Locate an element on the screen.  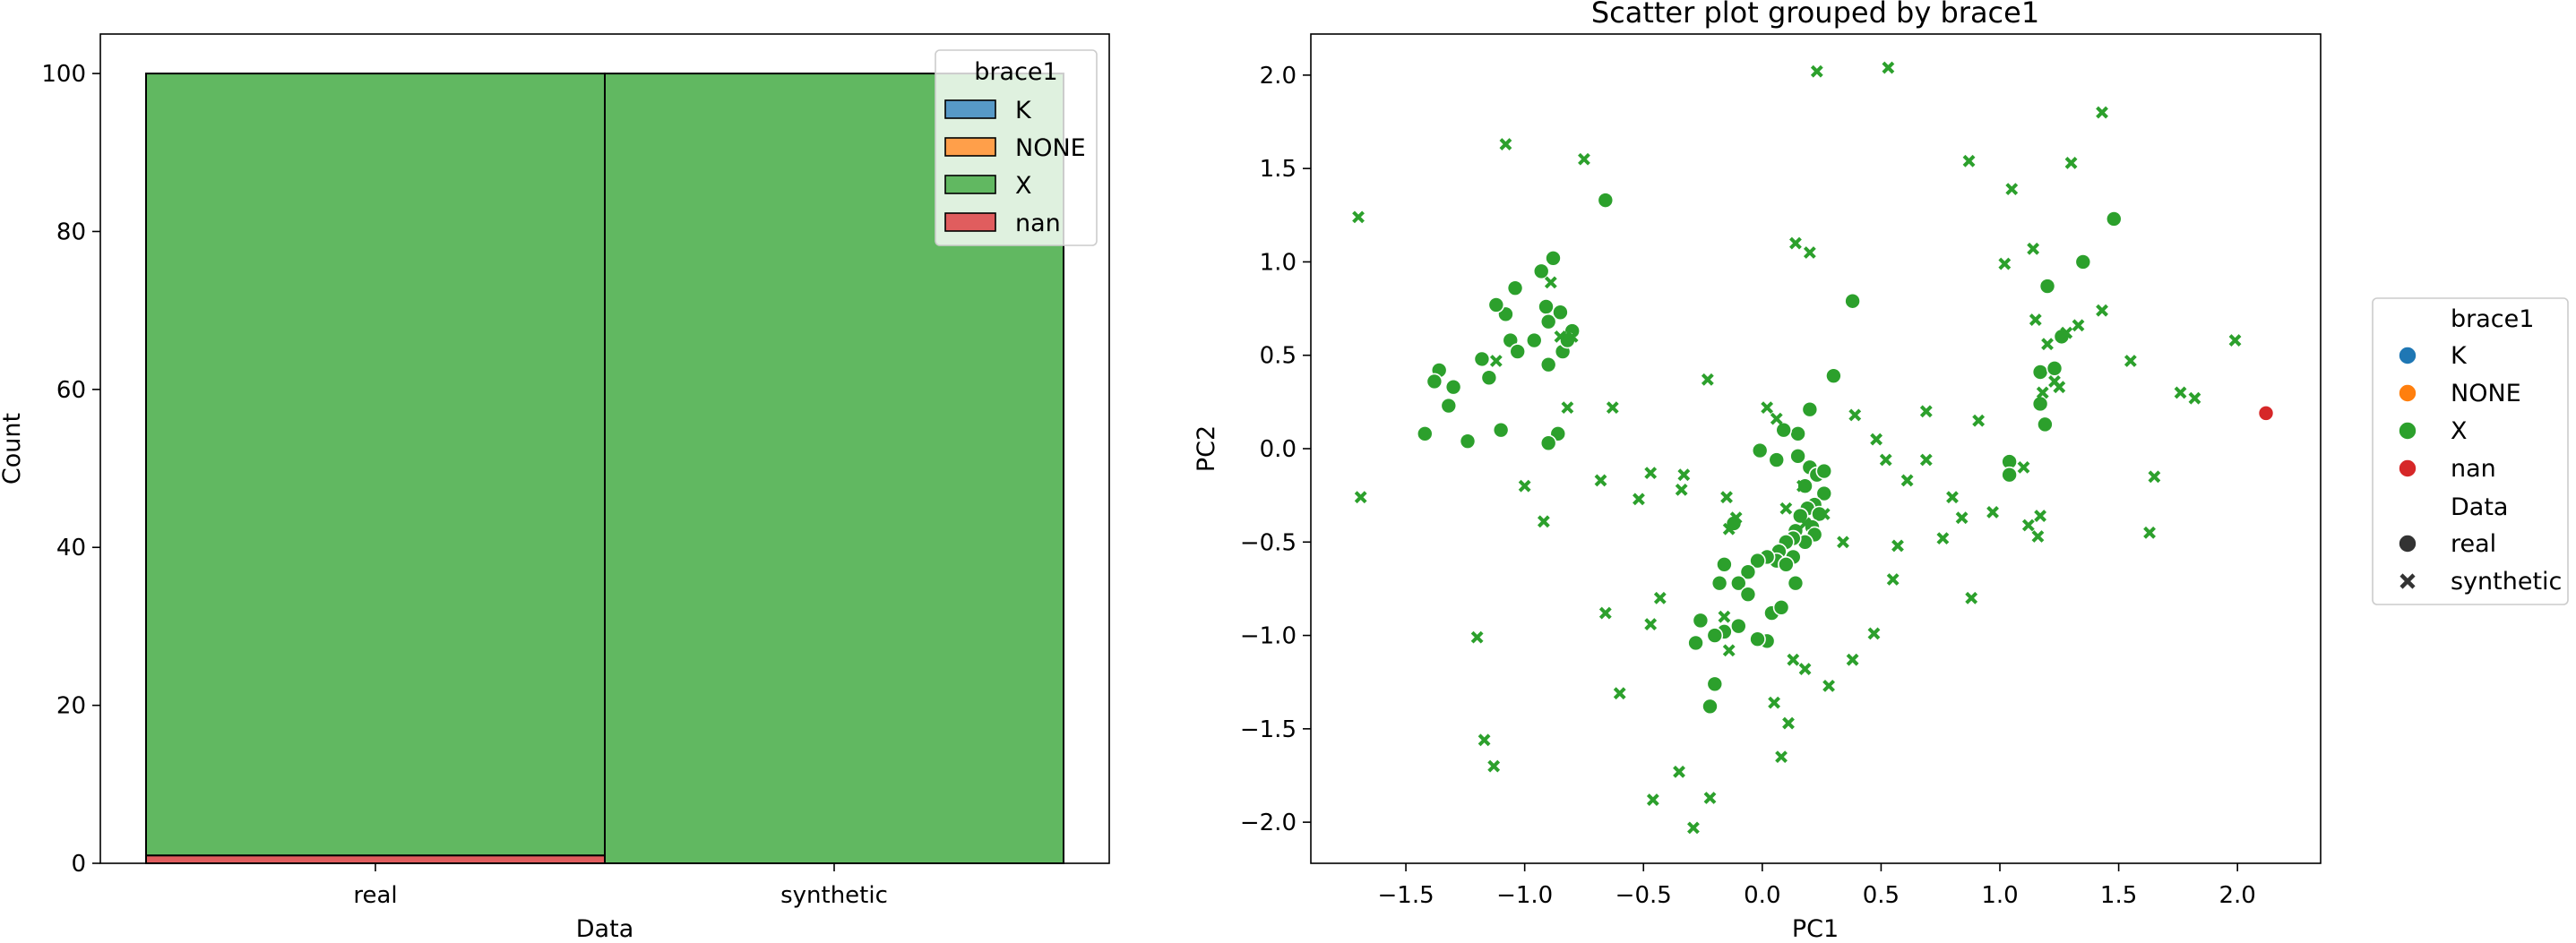
legend-label: synthetic is located at coordinates (2506, 582).